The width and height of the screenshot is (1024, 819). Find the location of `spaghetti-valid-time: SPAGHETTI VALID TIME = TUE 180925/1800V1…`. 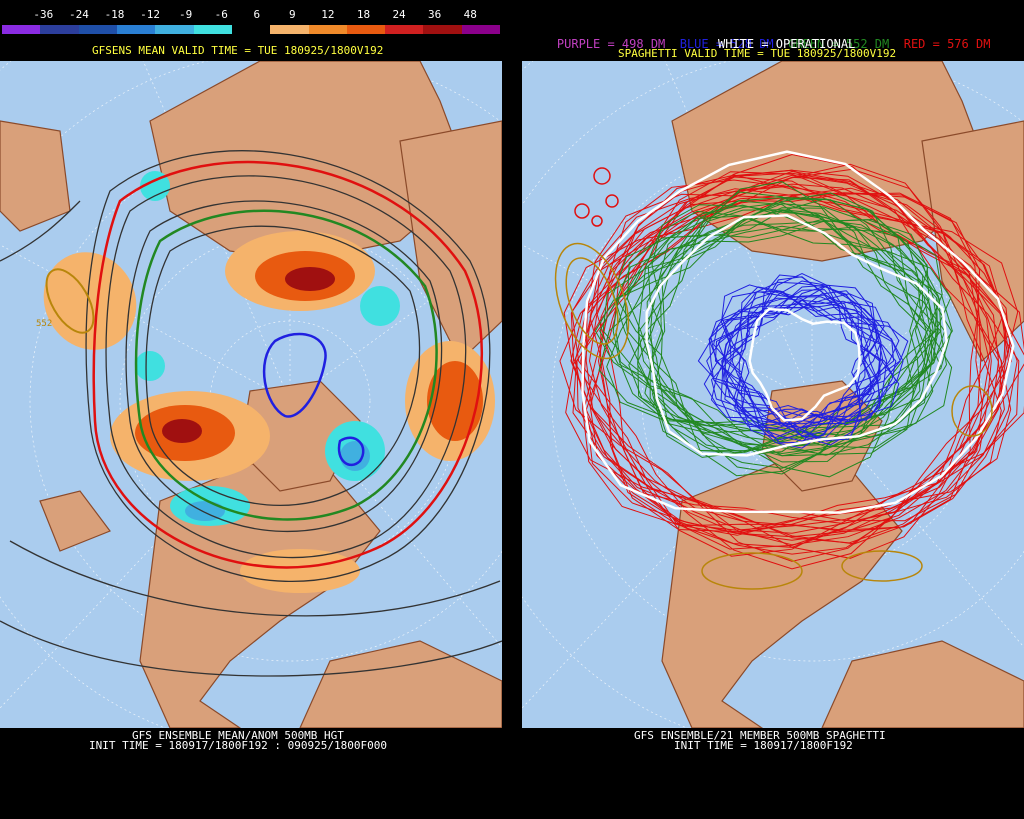

spaghetti-valid-time: SPAGHETTI VALID TIME = TUE 180925/1800V1… is located at coordinates (757, 53).